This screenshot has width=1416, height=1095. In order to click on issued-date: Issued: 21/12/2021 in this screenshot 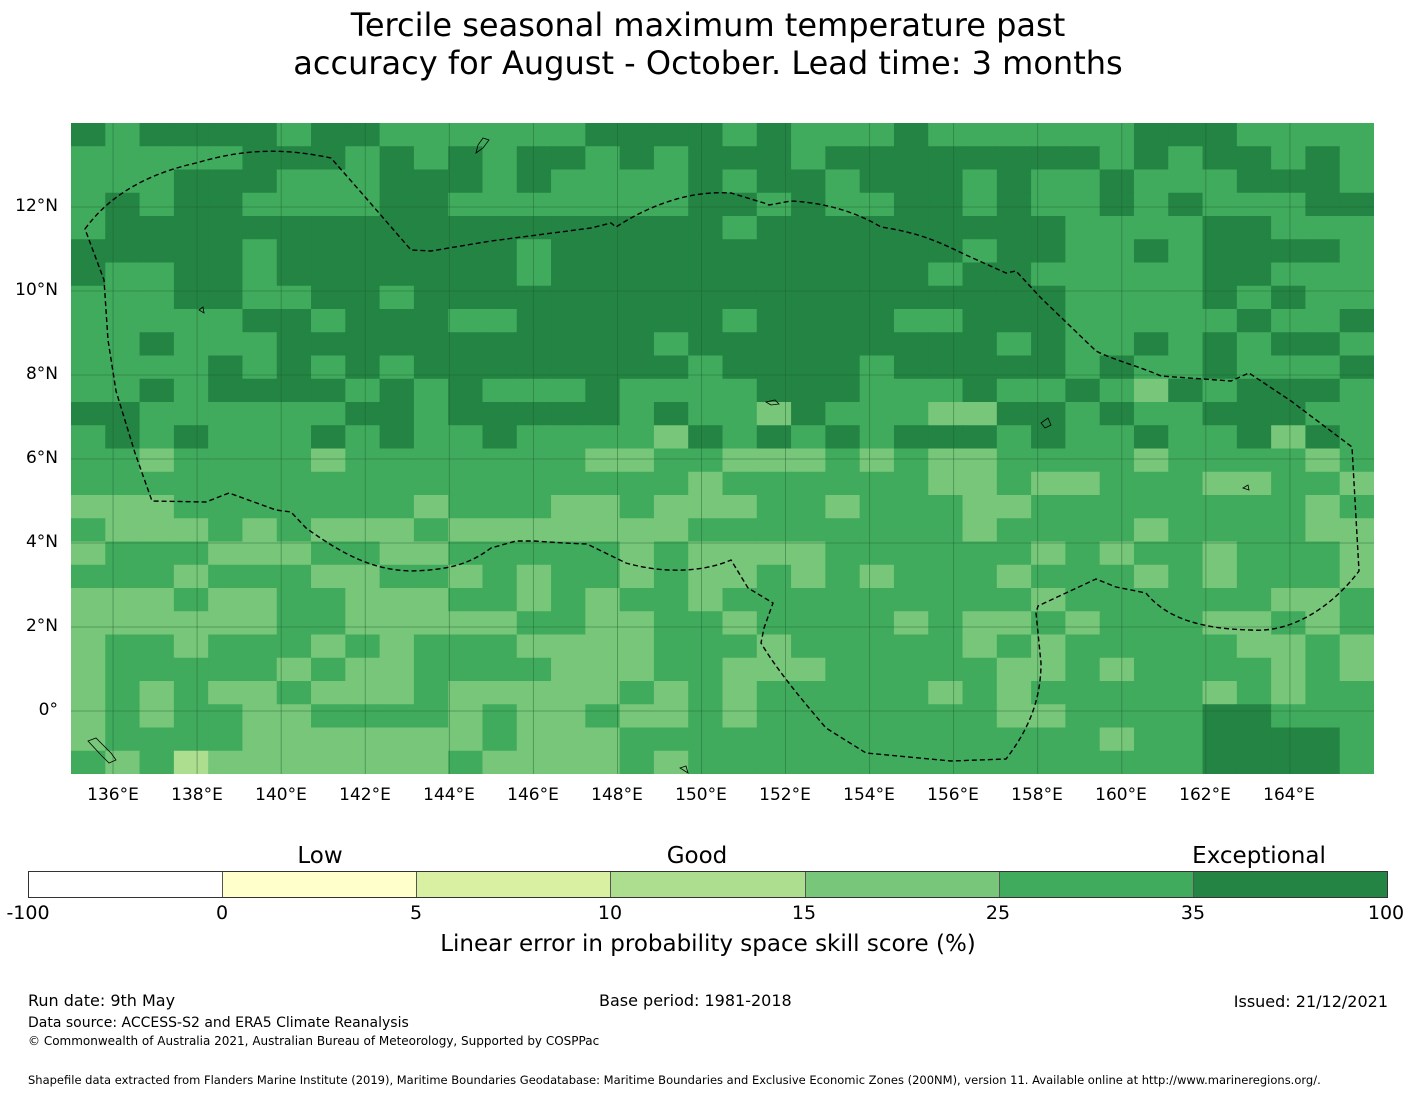, I will do `click(1310, 1001)`.